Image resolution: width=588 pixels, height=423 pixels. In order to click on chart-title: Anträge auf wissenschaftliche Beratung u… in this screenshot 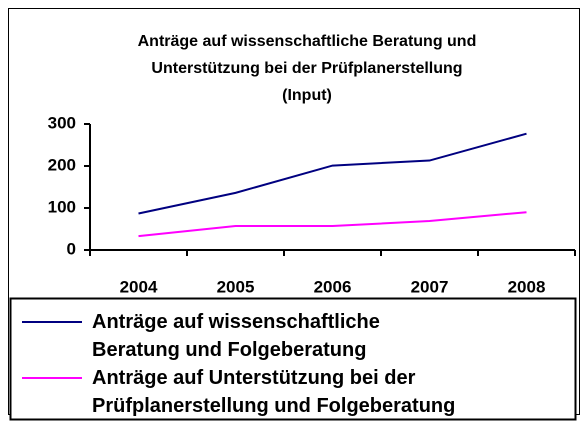, I will do `click(307, 68)`.